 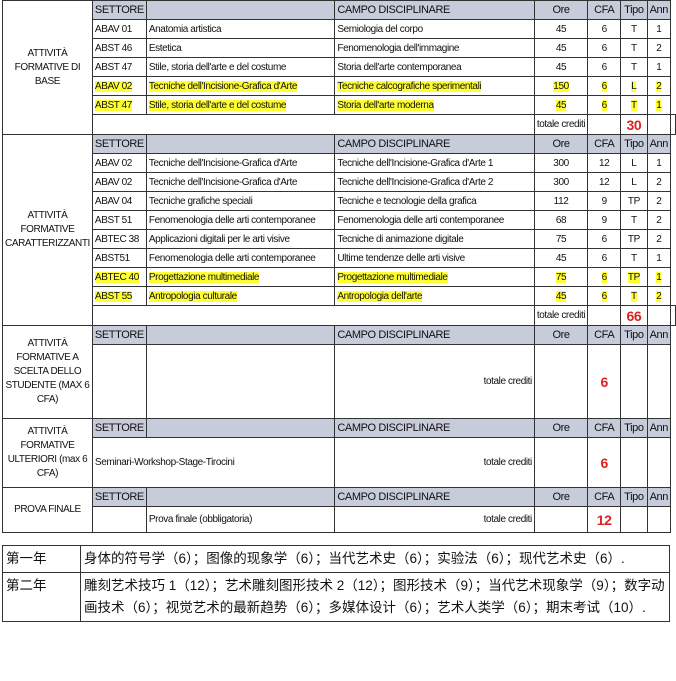 I want to click on settore-cell: ABAV 04, so click(x=119, y=201).